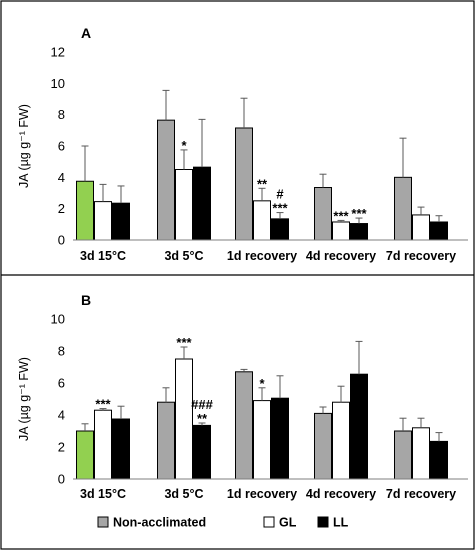 The width and height of the screenshot is (475, 550). What do you see at coordinates (223, 523) in the screenshot?
I see `legend: Non-acclimated GL LL` at bounding box center [223, 523].